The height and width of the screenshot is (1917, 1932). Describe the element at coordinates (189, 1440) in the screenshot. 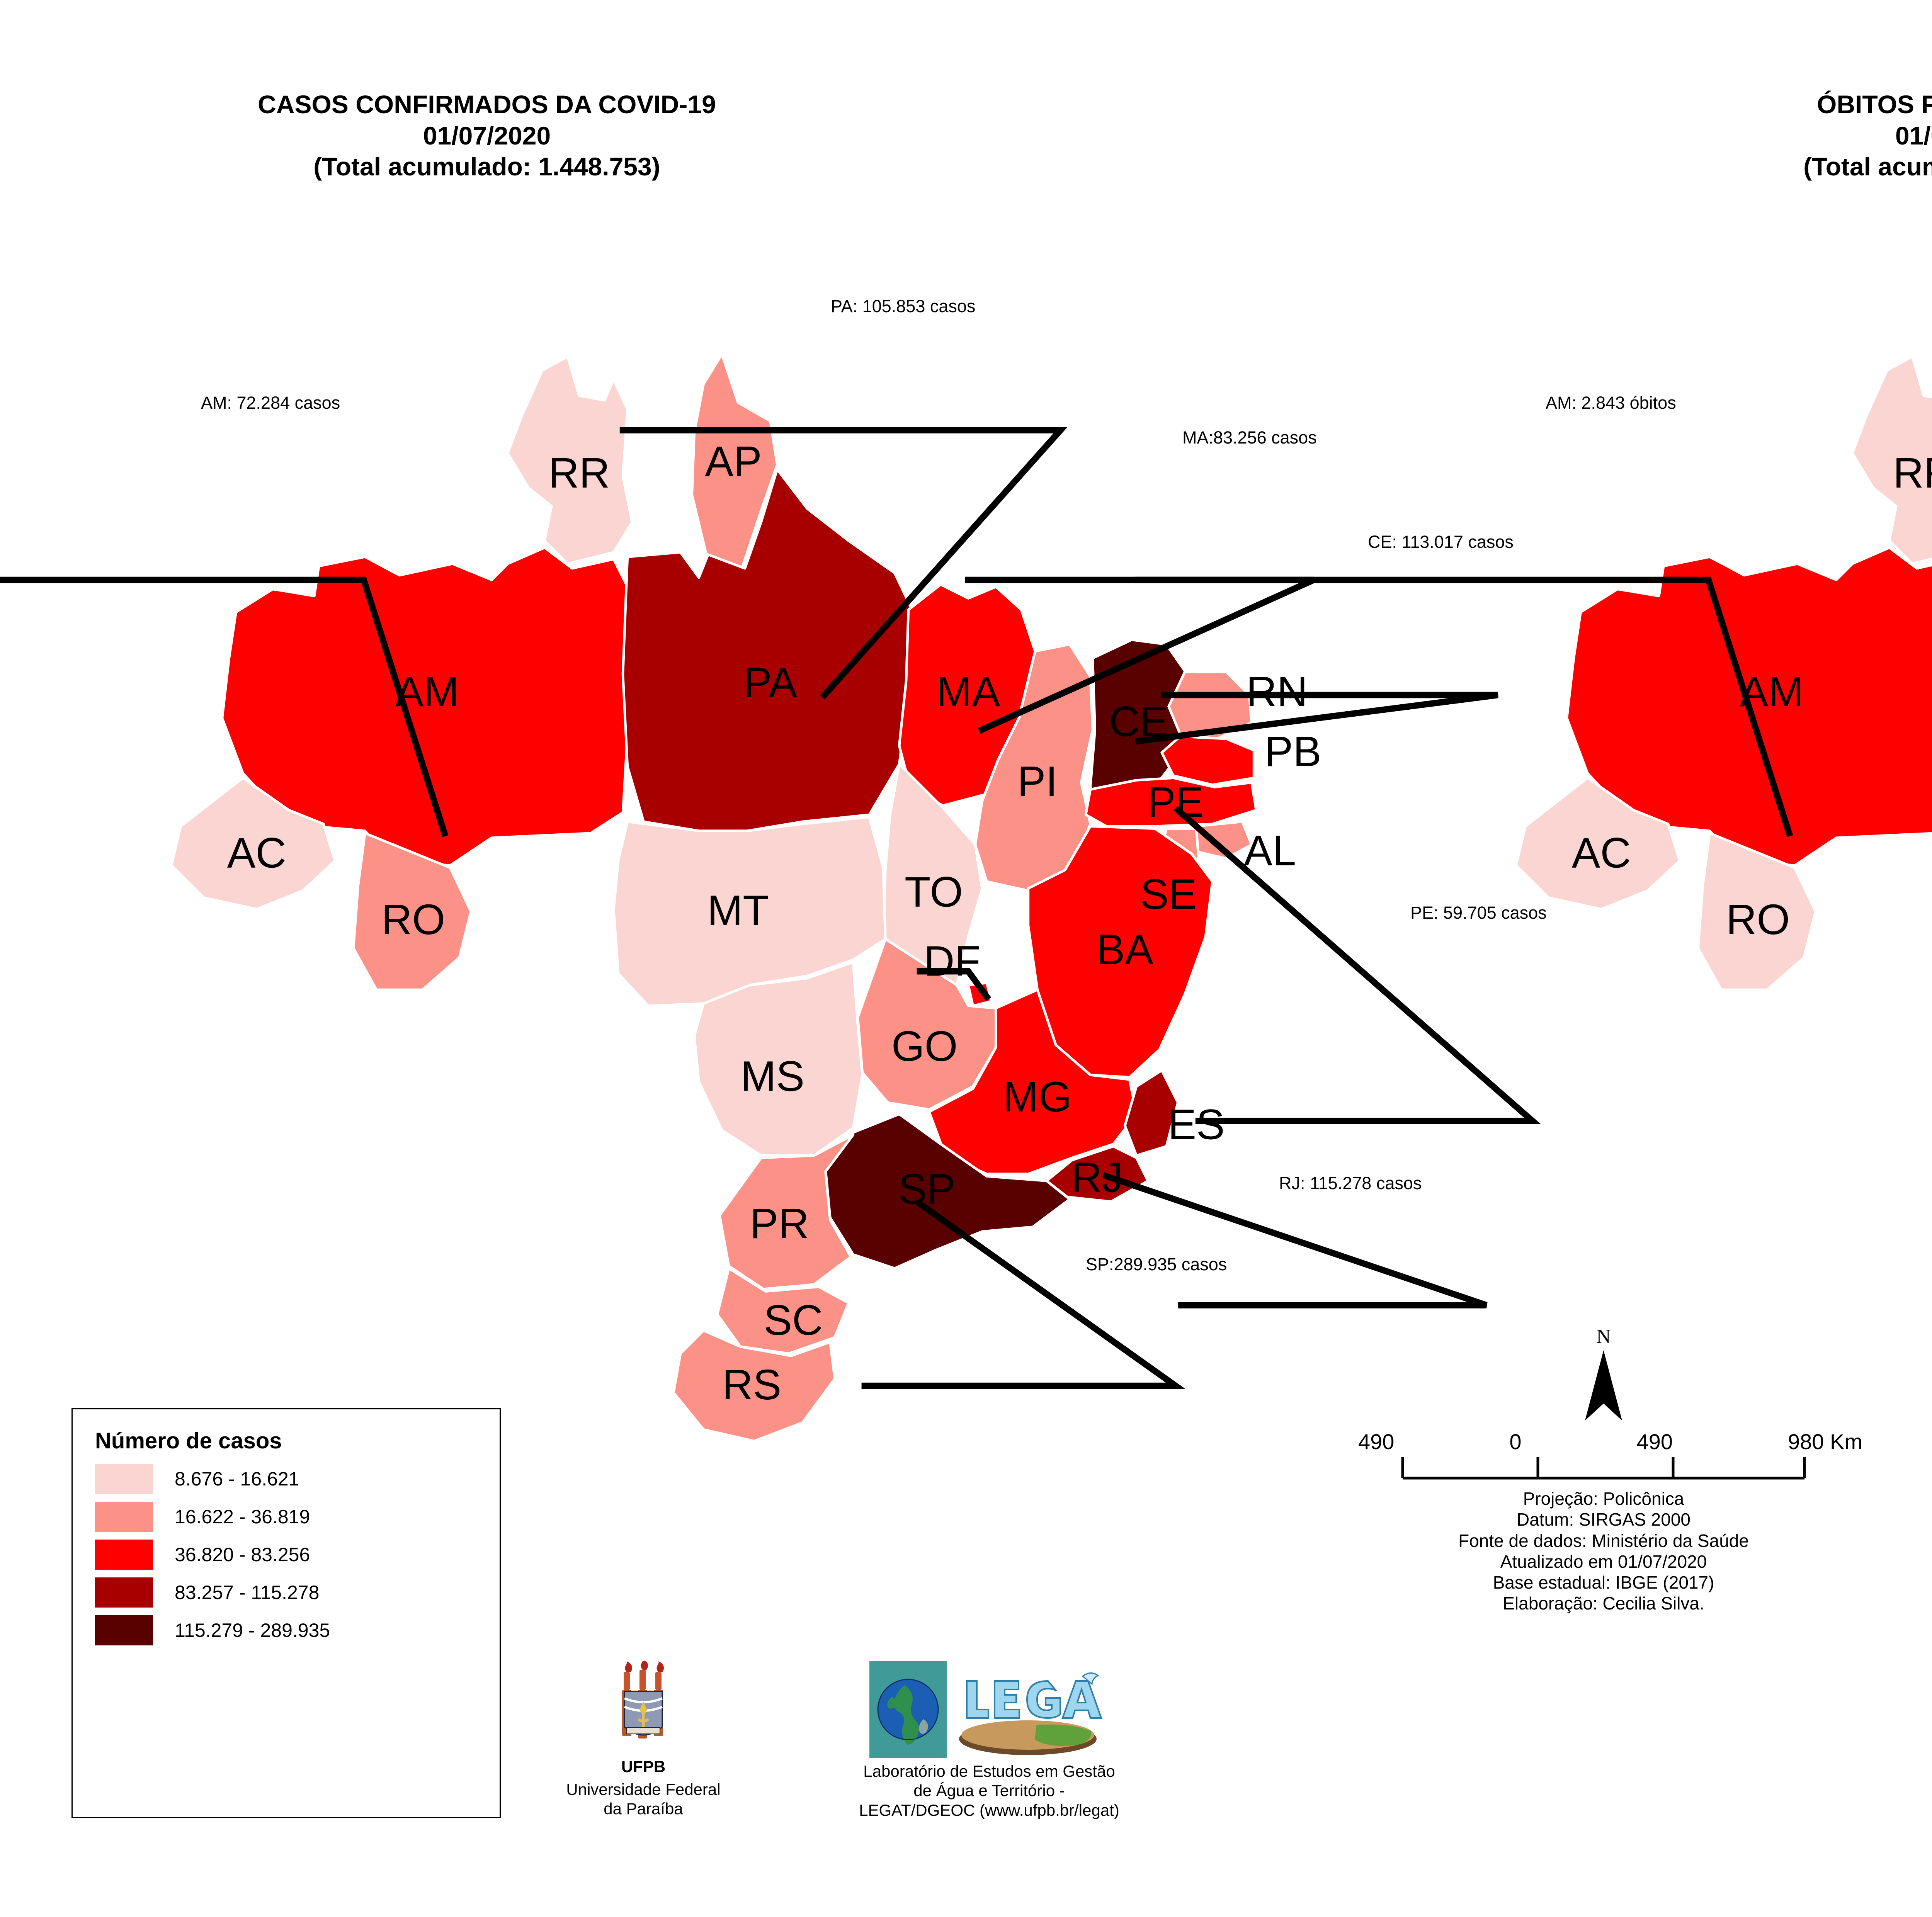

I see `legend-title-casos: Número de casos` at that location.